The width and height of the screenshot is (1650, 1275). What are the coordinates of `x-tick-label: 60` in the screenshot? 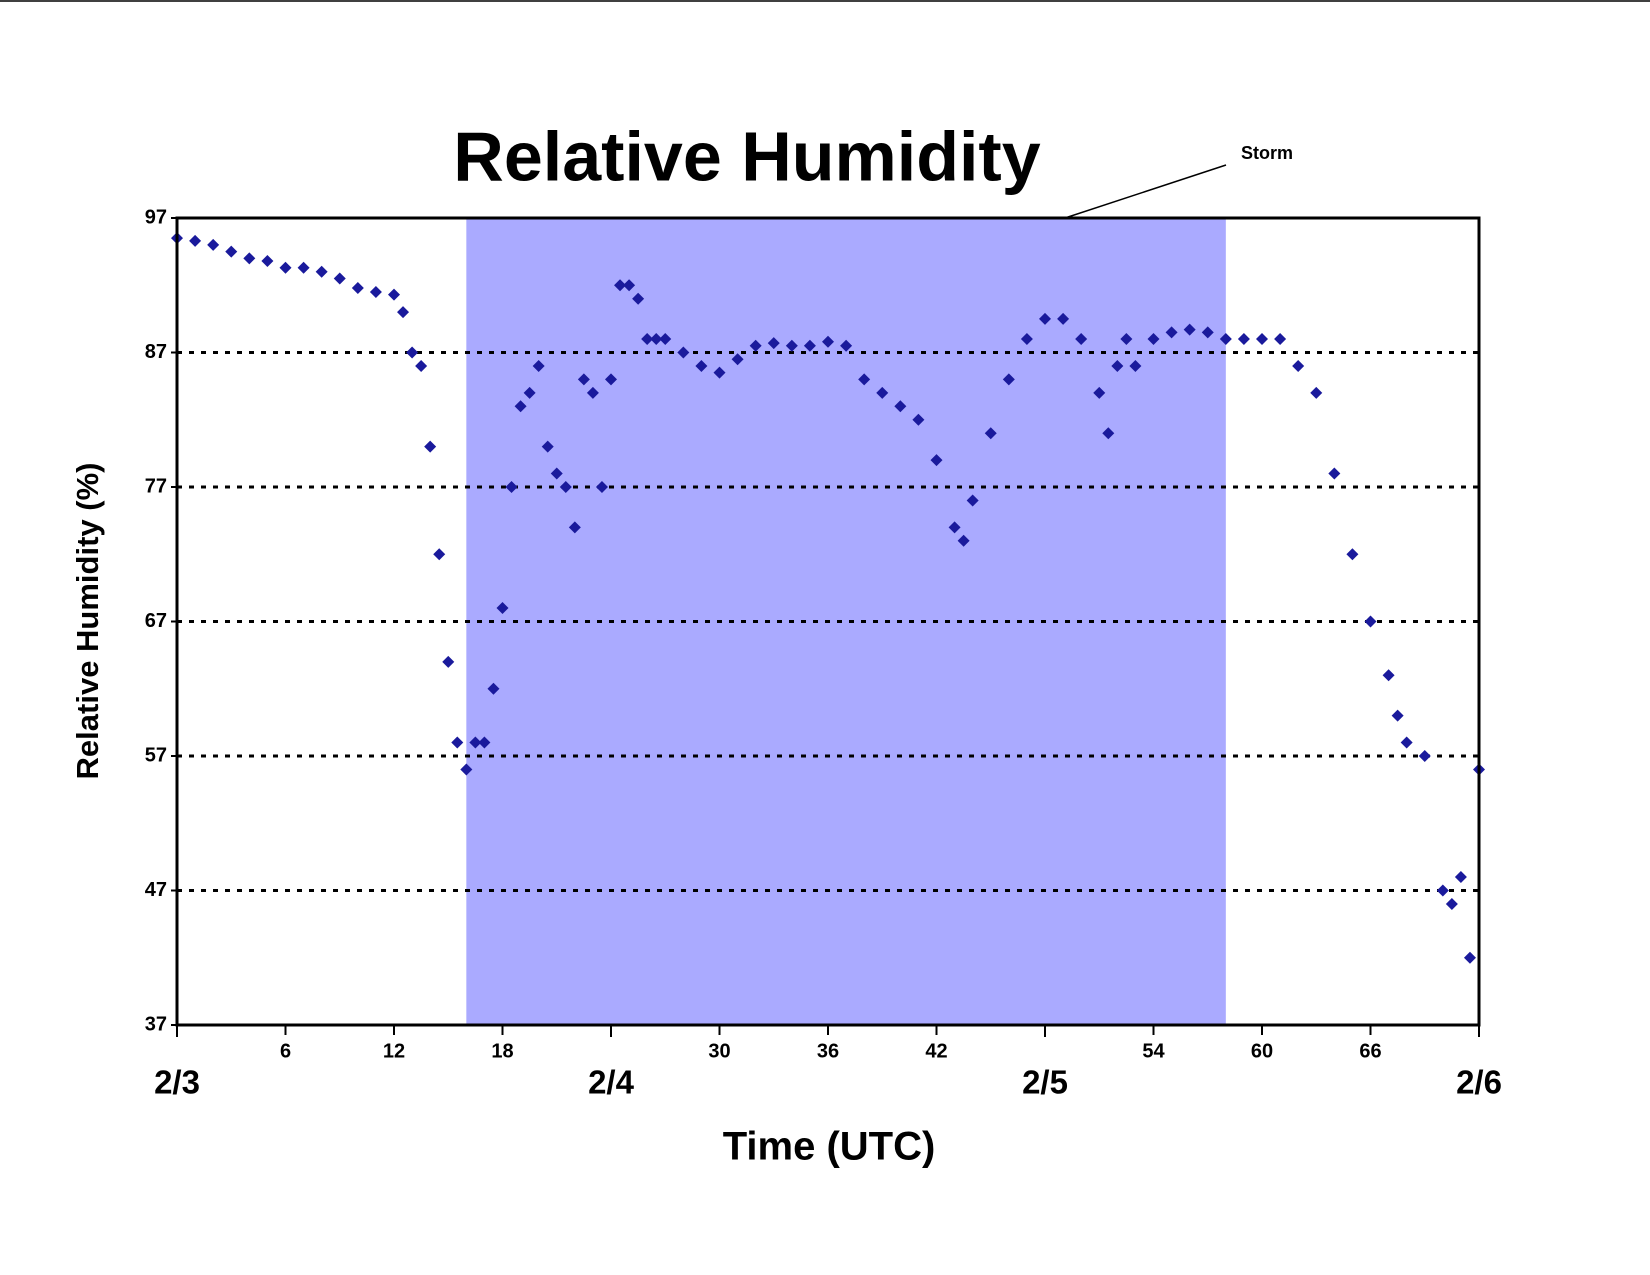 It's located at (1262, 1051).